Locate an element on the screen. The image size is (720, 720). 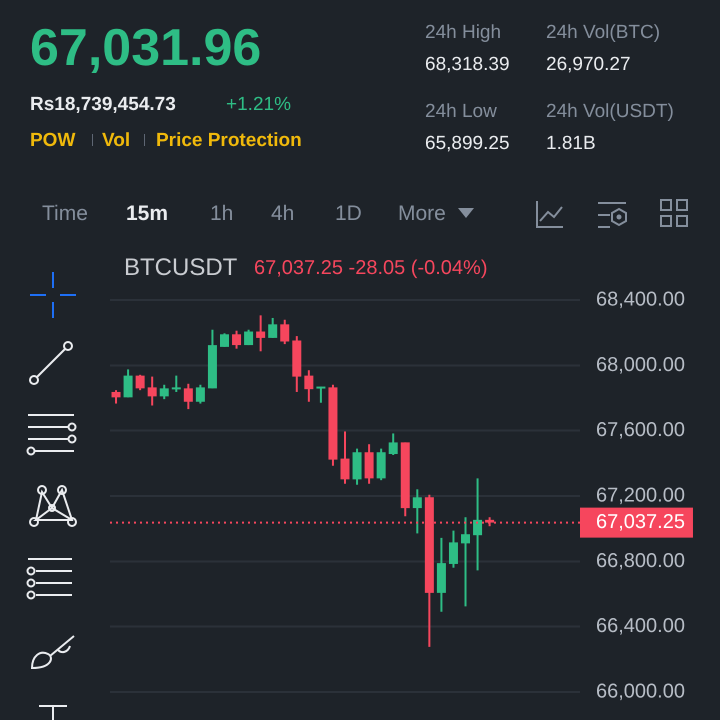
text: 26,970.27 is located at coordinates (588, 65).